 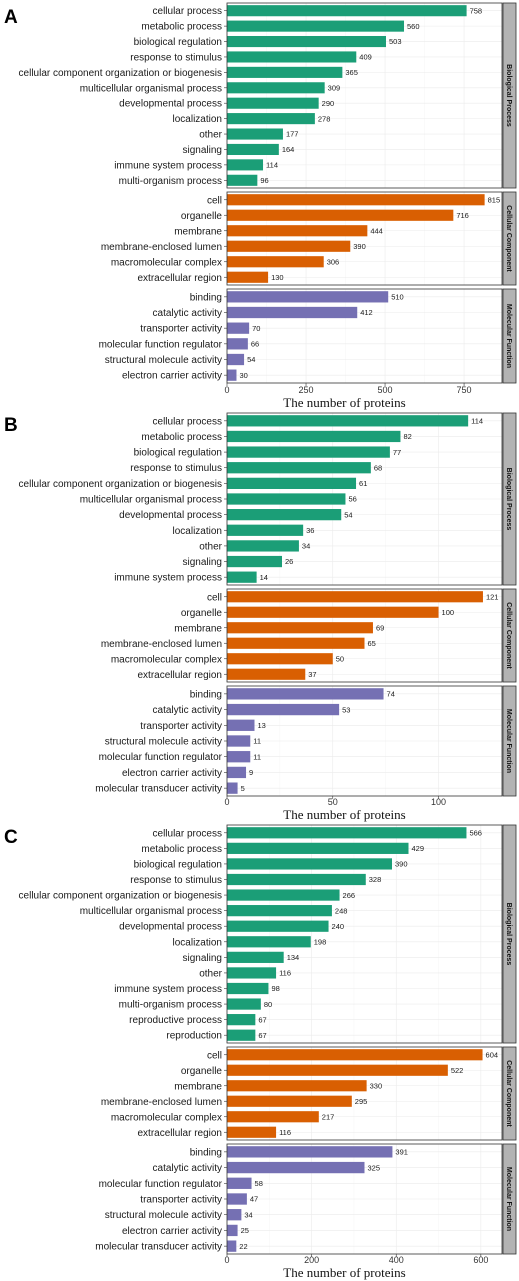 What do you see at coordinates (181, 437) in the screenshot?
I see `category-label: metabolic process` at bounding box center [181, 437].